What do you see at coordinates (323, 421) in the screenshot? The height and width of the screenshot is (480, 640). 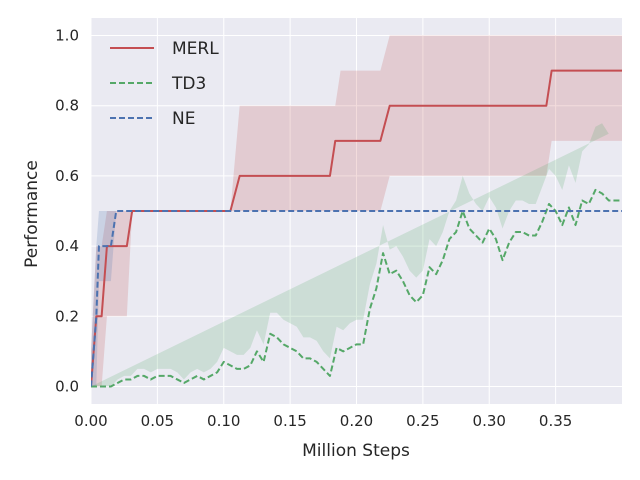 I see `x-tick-labels: 0.00 0.05 0.10 0.15 0.20 0.25 0.30 0.35` at bounding box center [323, 421].